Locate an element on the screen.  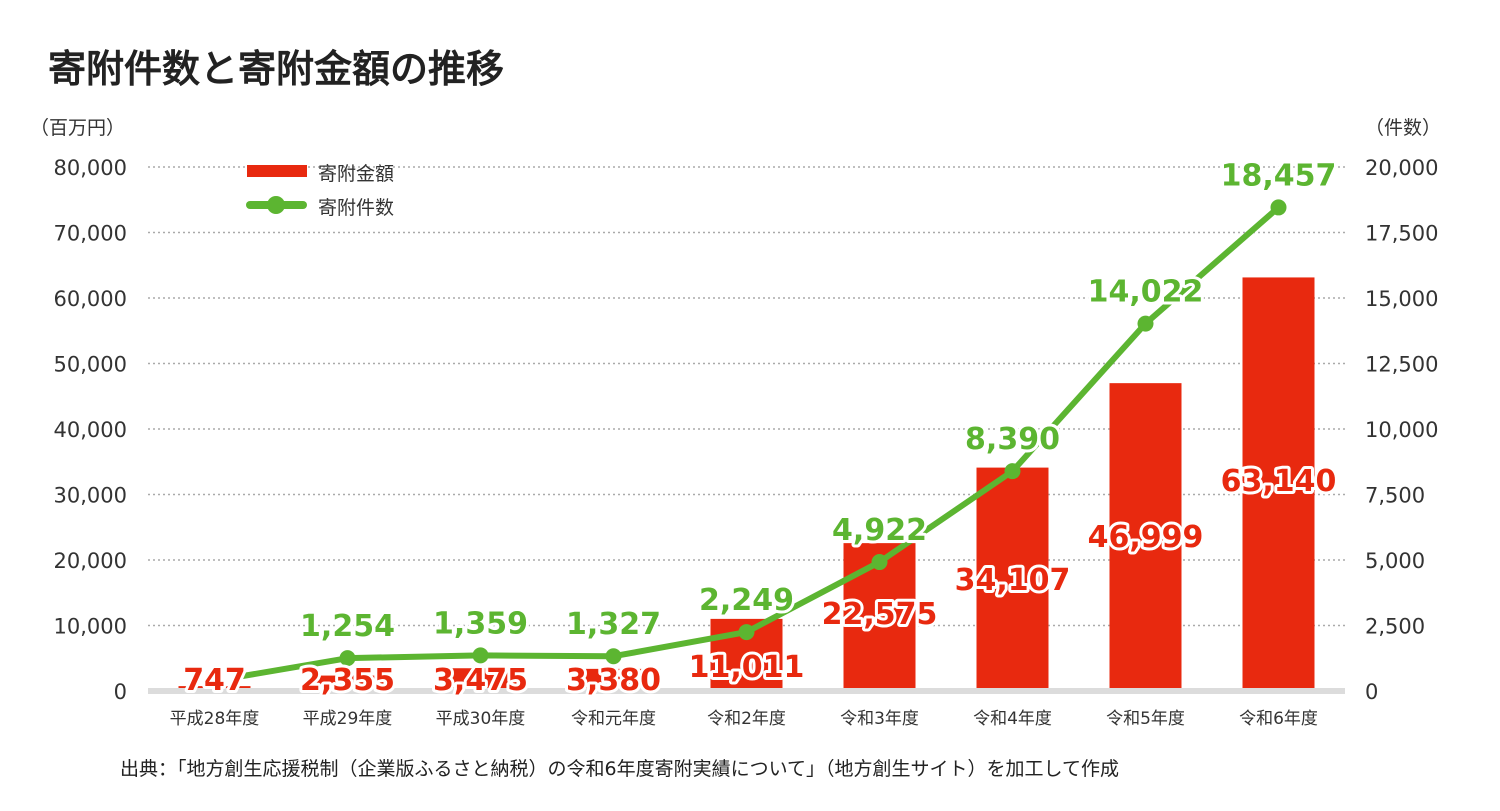
right-tick-label: 7,500 is located at coordinates (1395, 496).